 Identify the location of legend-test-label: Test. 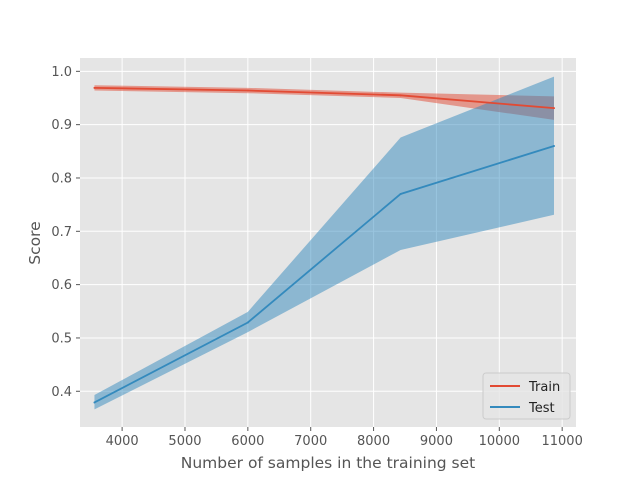
(541, 408).